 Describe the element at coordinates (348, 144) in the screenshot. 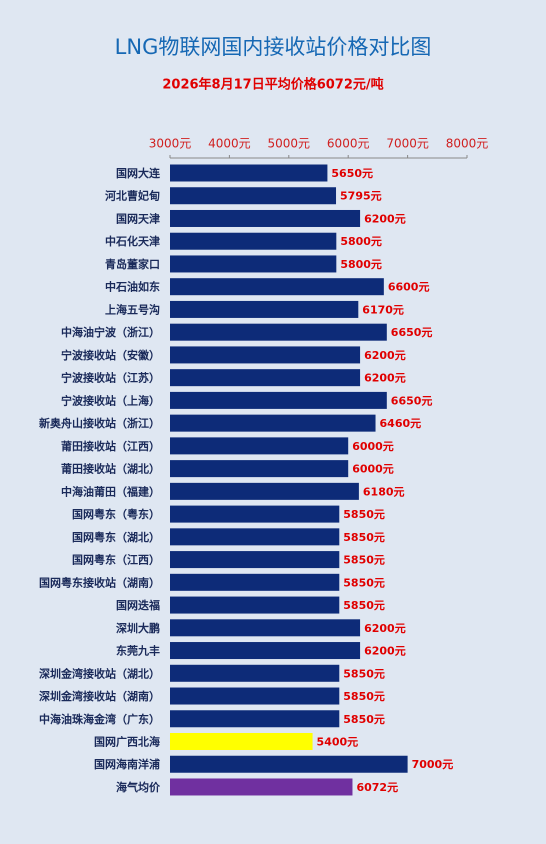

I see `x-tick-label: 6000元` at that location.